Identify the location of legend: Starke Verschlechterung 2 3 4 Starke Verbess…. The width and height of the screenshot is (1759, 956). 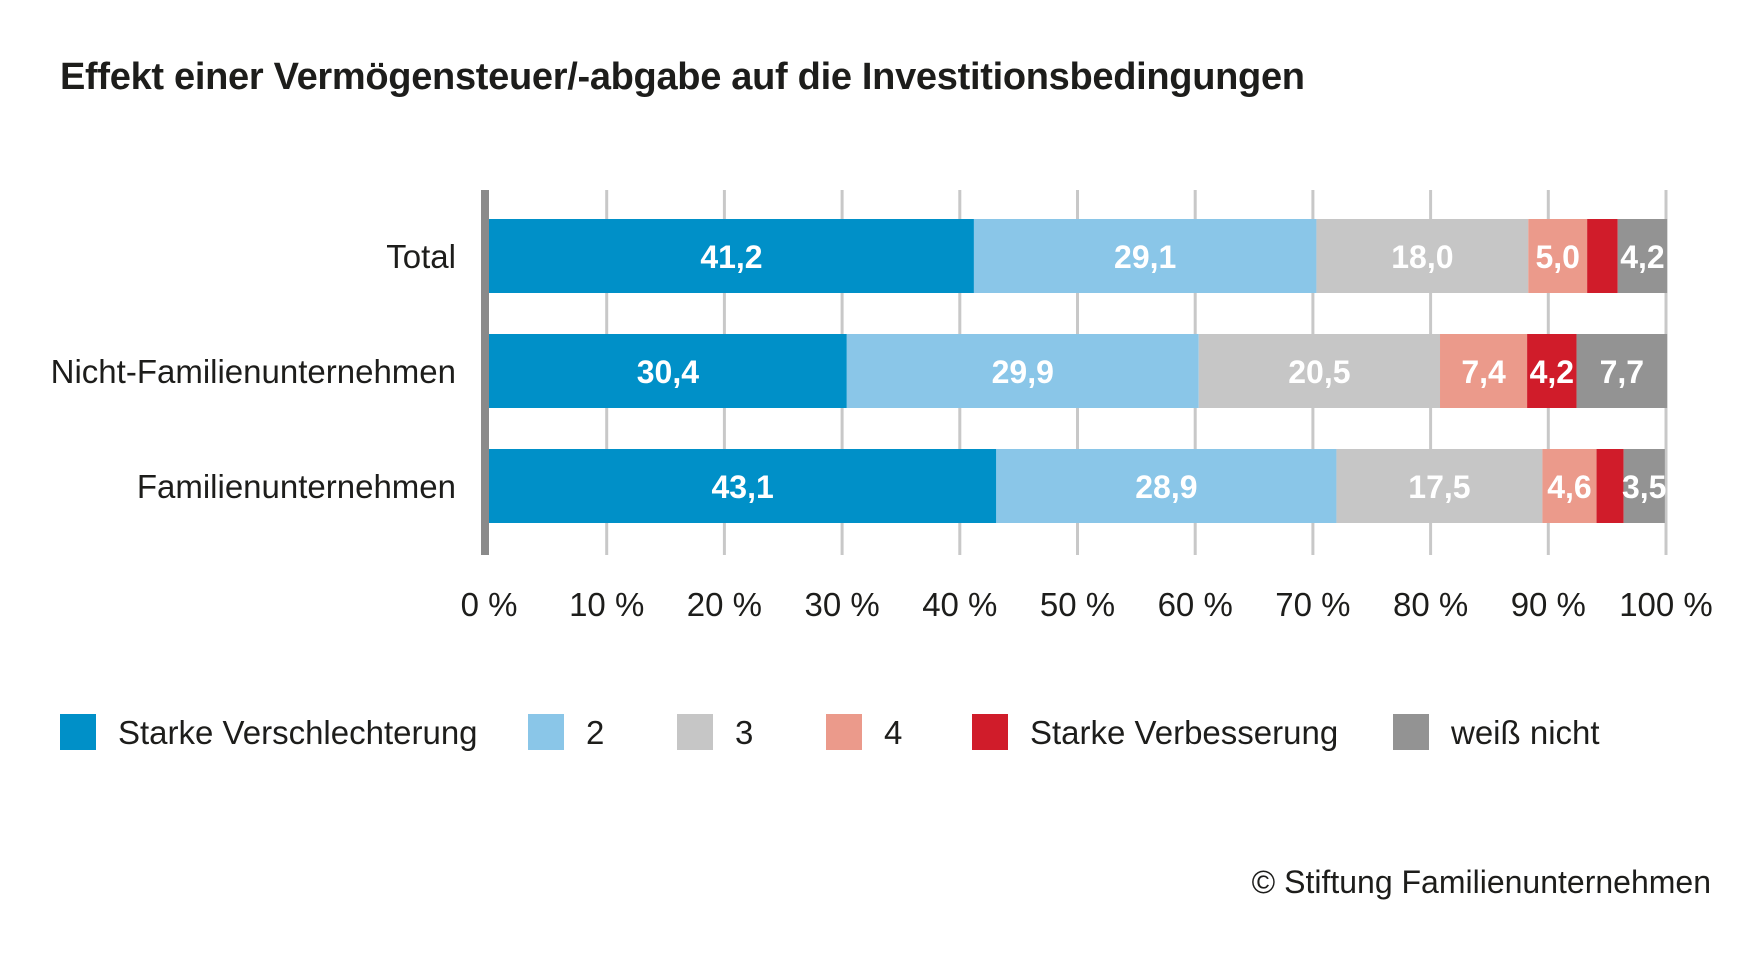
(830, 732).